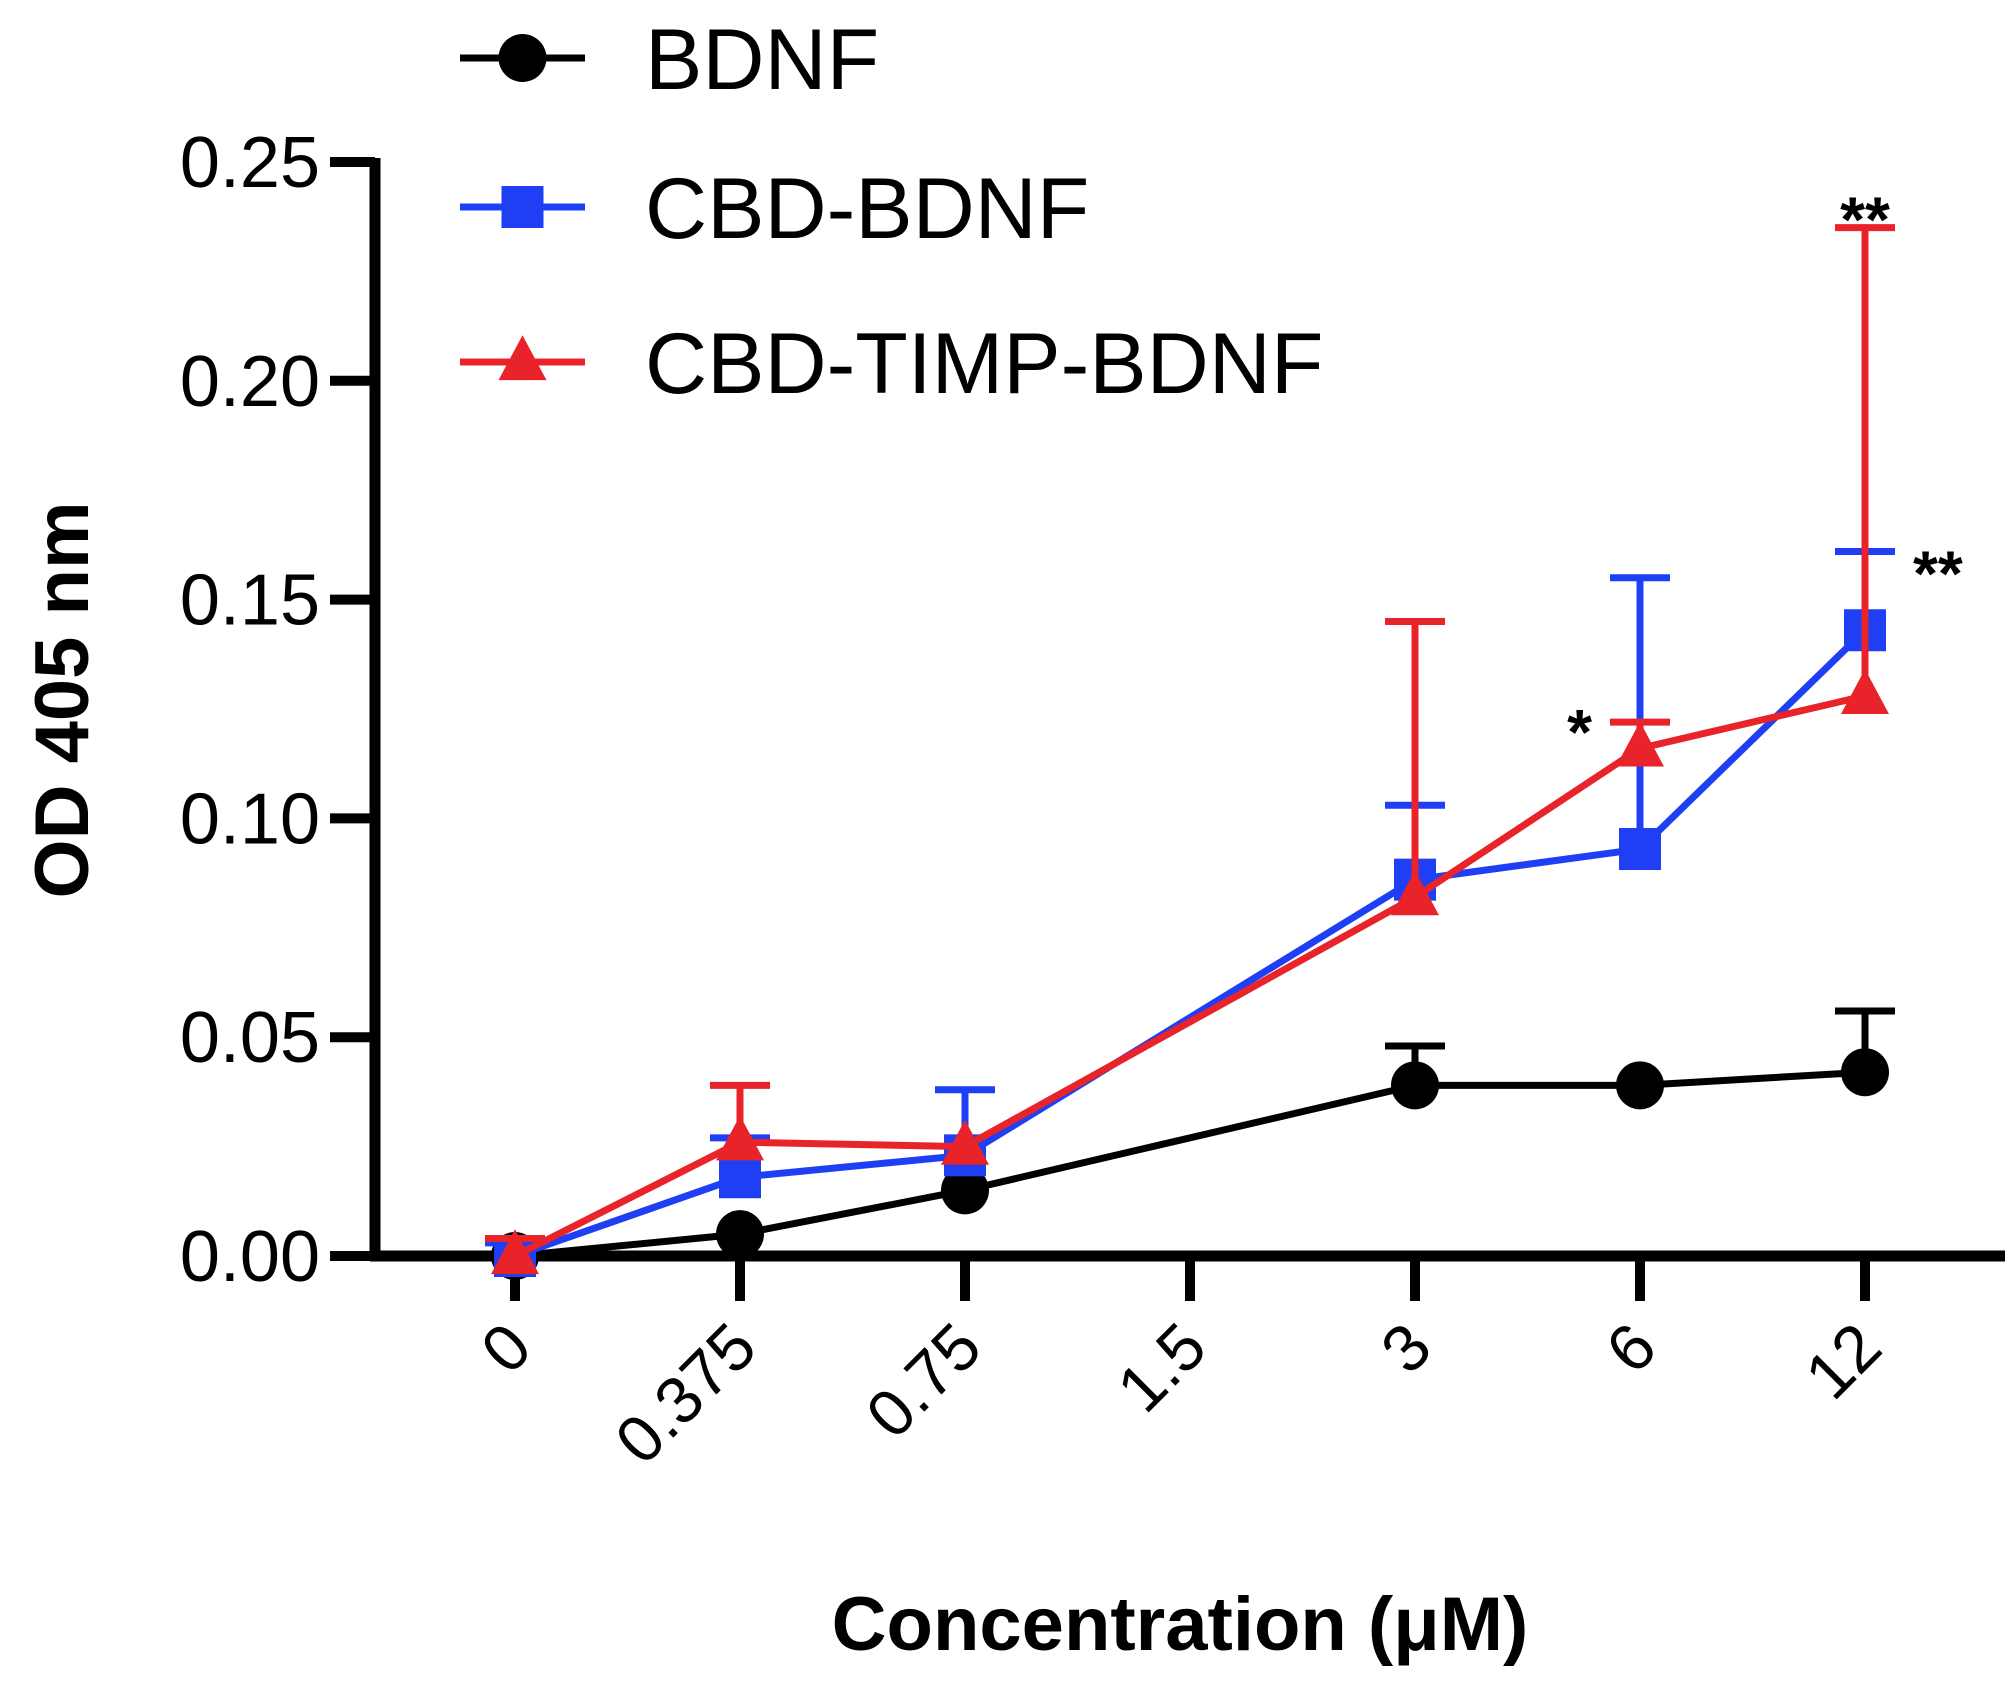 The image size is (2015, 1687). Describe the element at coordinates (250, 163) in the screenshot. I see `y-tick-label: 0.25` at that location.